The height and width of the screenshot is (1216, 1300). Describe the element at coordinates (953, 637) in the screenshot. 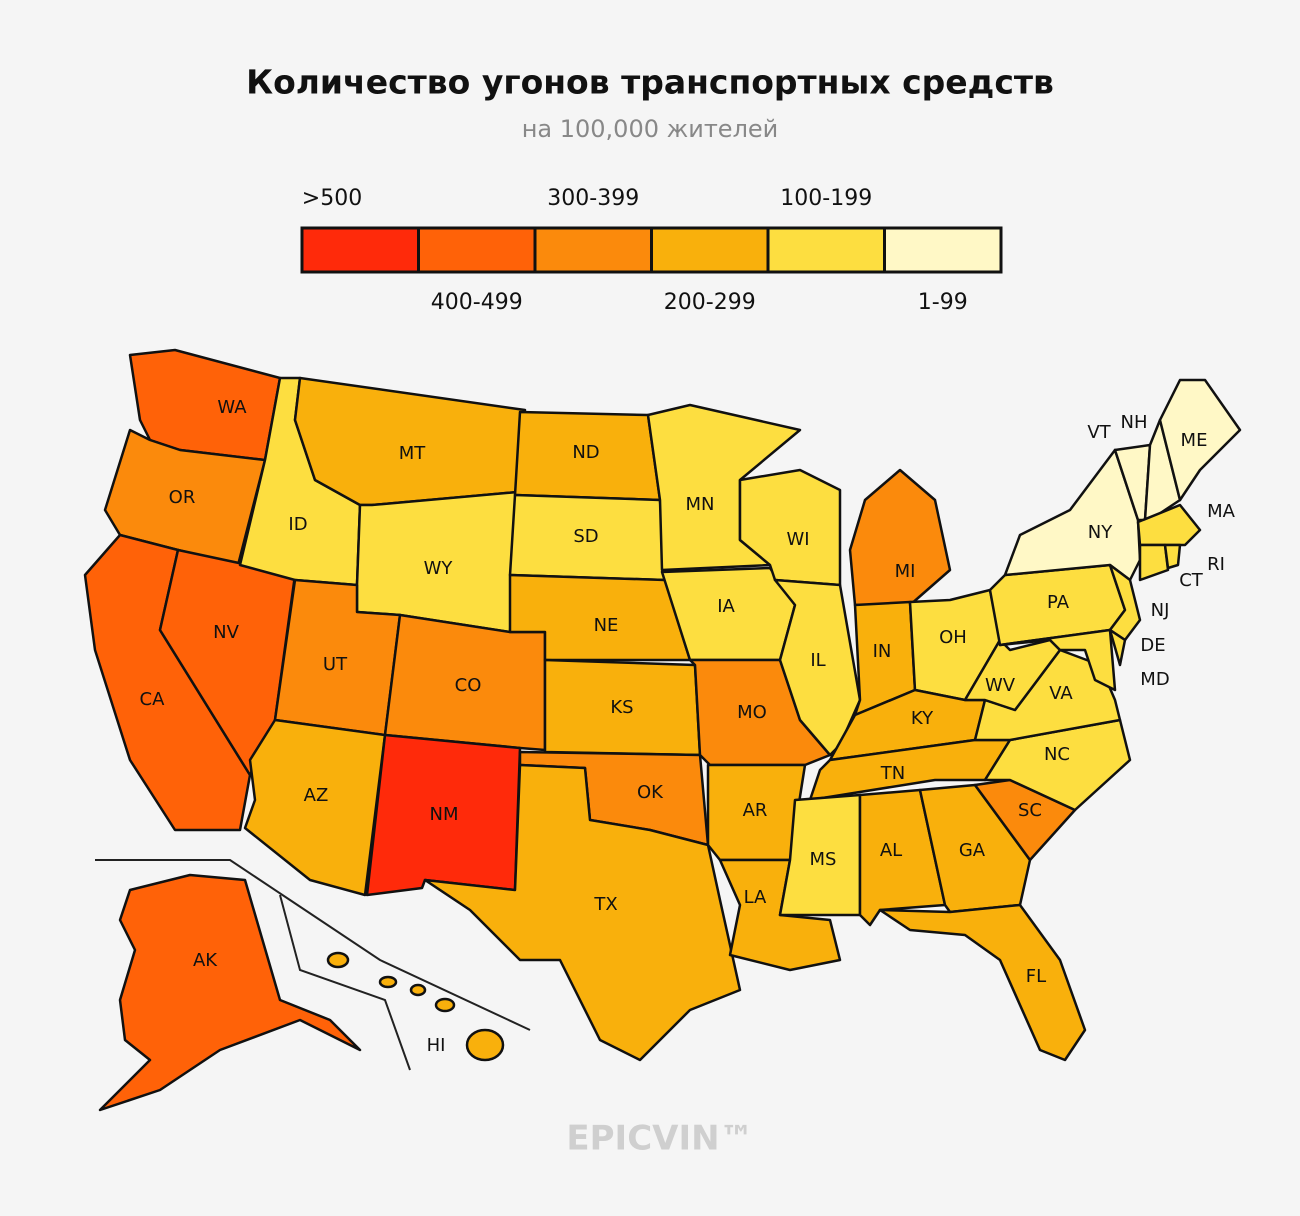

I see `state-label: OH` at that location.